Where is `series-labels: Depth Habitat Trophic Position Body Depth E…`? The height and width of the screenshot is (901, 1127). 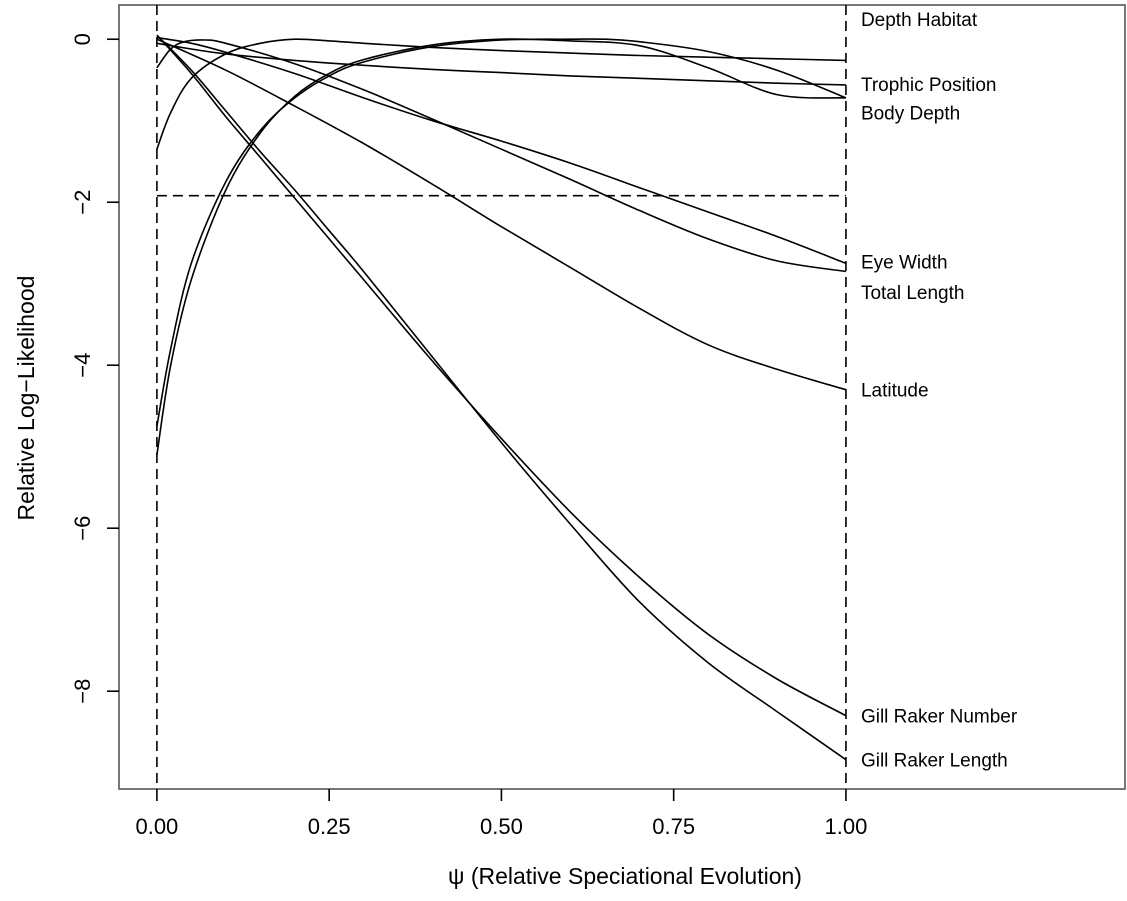 series-labels: Depth Habitat Trophic Position Body Depth E… is located at coordinates (939, 391).